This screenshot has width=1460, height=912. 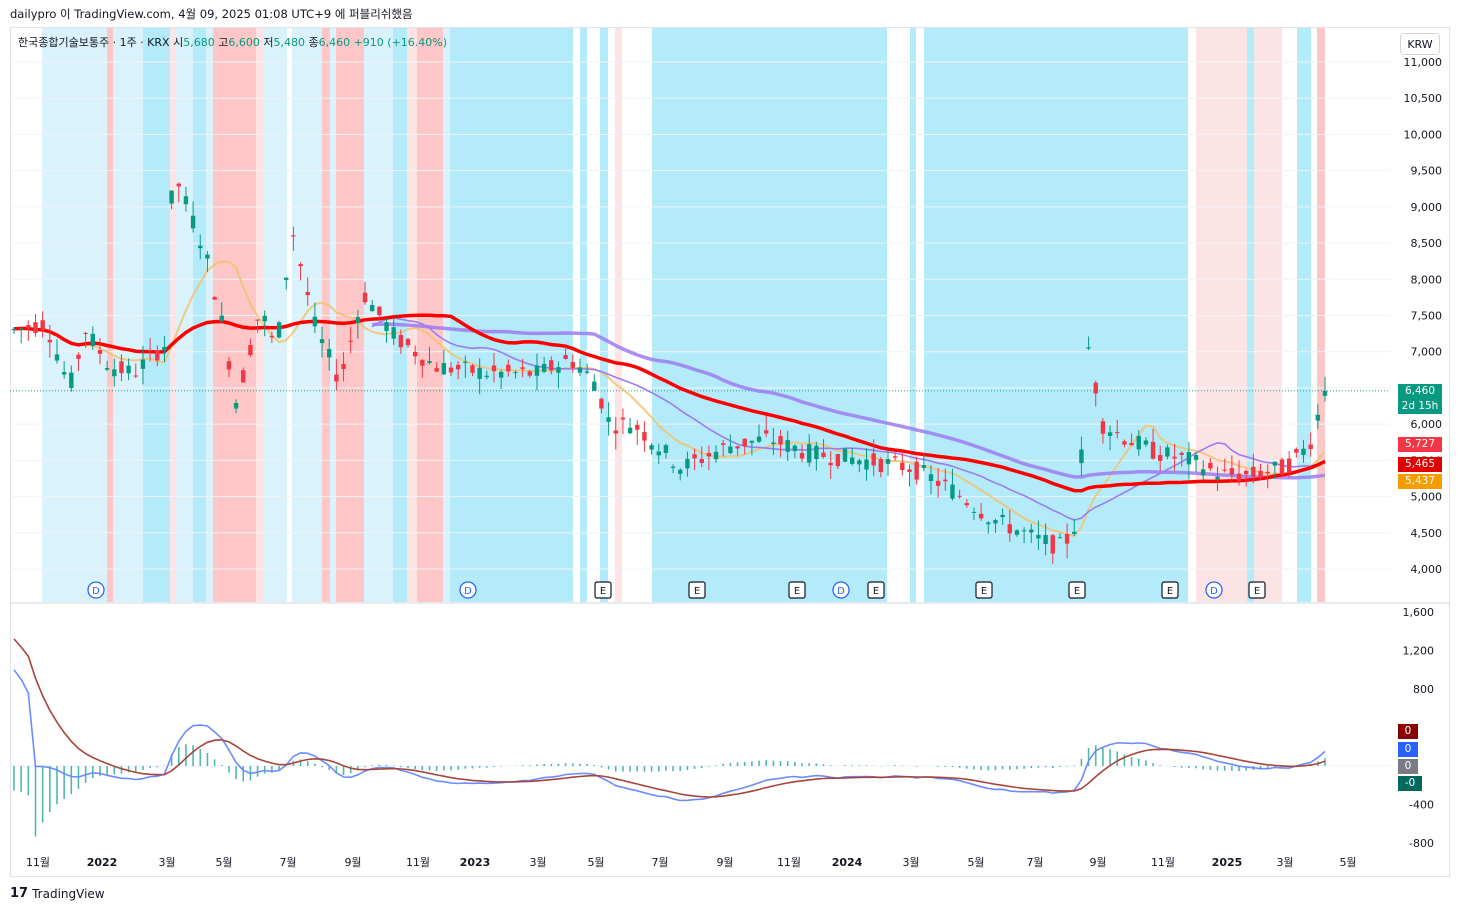 I want to click on macd-axis-label: 1,200, so click(x=1419, y=651).